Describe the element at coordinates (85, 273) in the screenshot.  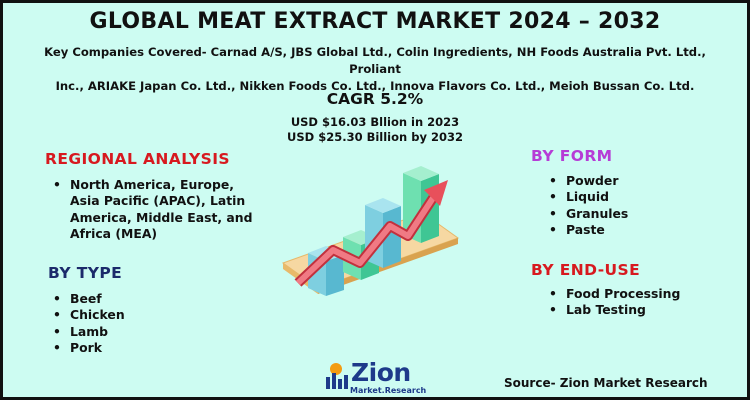
I see `by-type-heading: BY TYPE` at that location.